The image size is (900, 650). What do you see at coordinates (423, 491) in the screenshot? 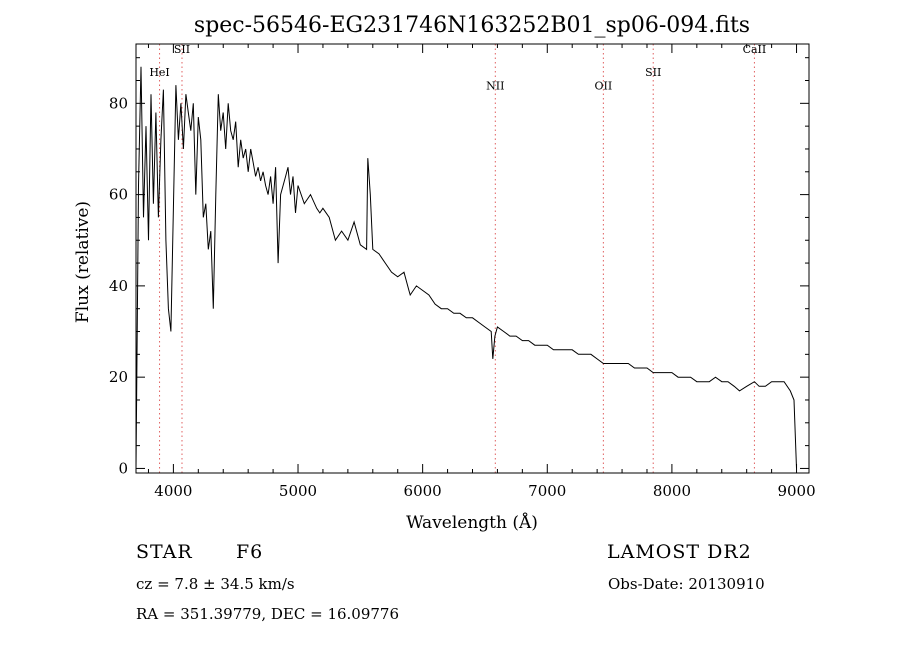
I see `x-tick-label: 6000` at bounding box center [423, 491].